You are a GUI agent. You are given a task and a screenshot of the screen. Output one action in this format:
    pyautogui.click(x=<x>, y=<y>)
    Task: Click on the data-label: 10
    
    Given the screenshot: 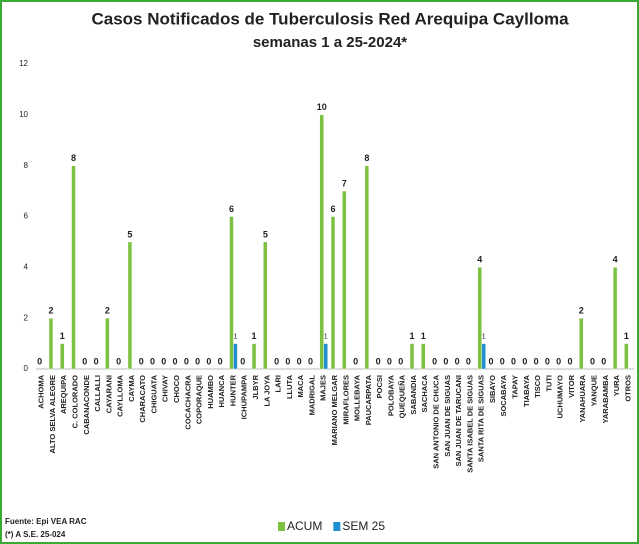 What is the action you would take?
    pyautogui.click(x=322, y=107)
    